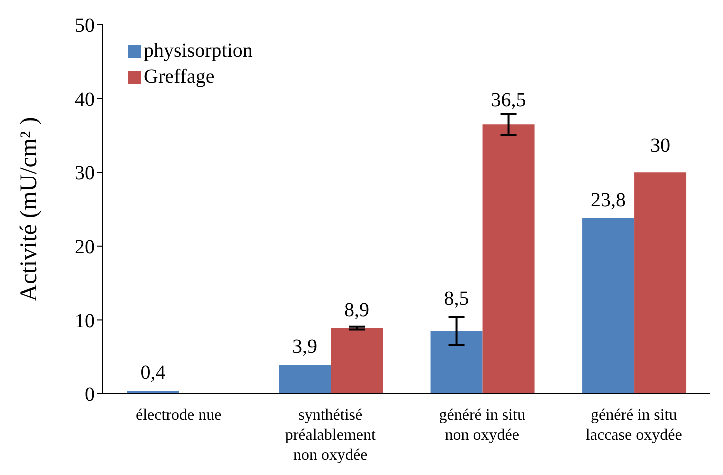 This screenshot has width=723, height=475. Describe the element at coordinates (85, 321) in the screenshot. I see `y-tick-label: 10` at that location.